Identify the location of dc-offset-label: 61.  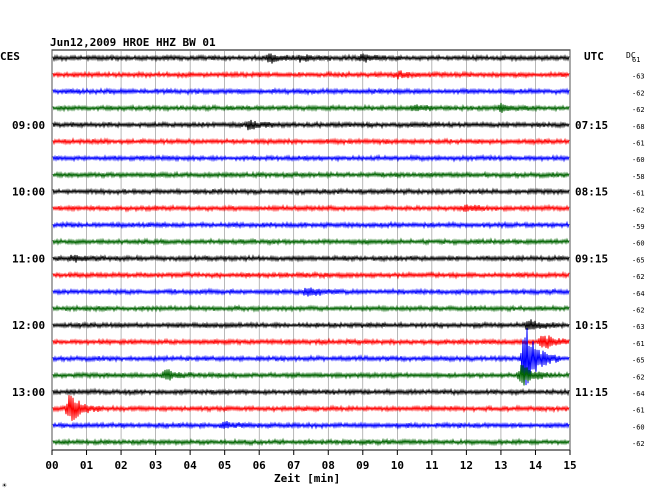
(636, 60).